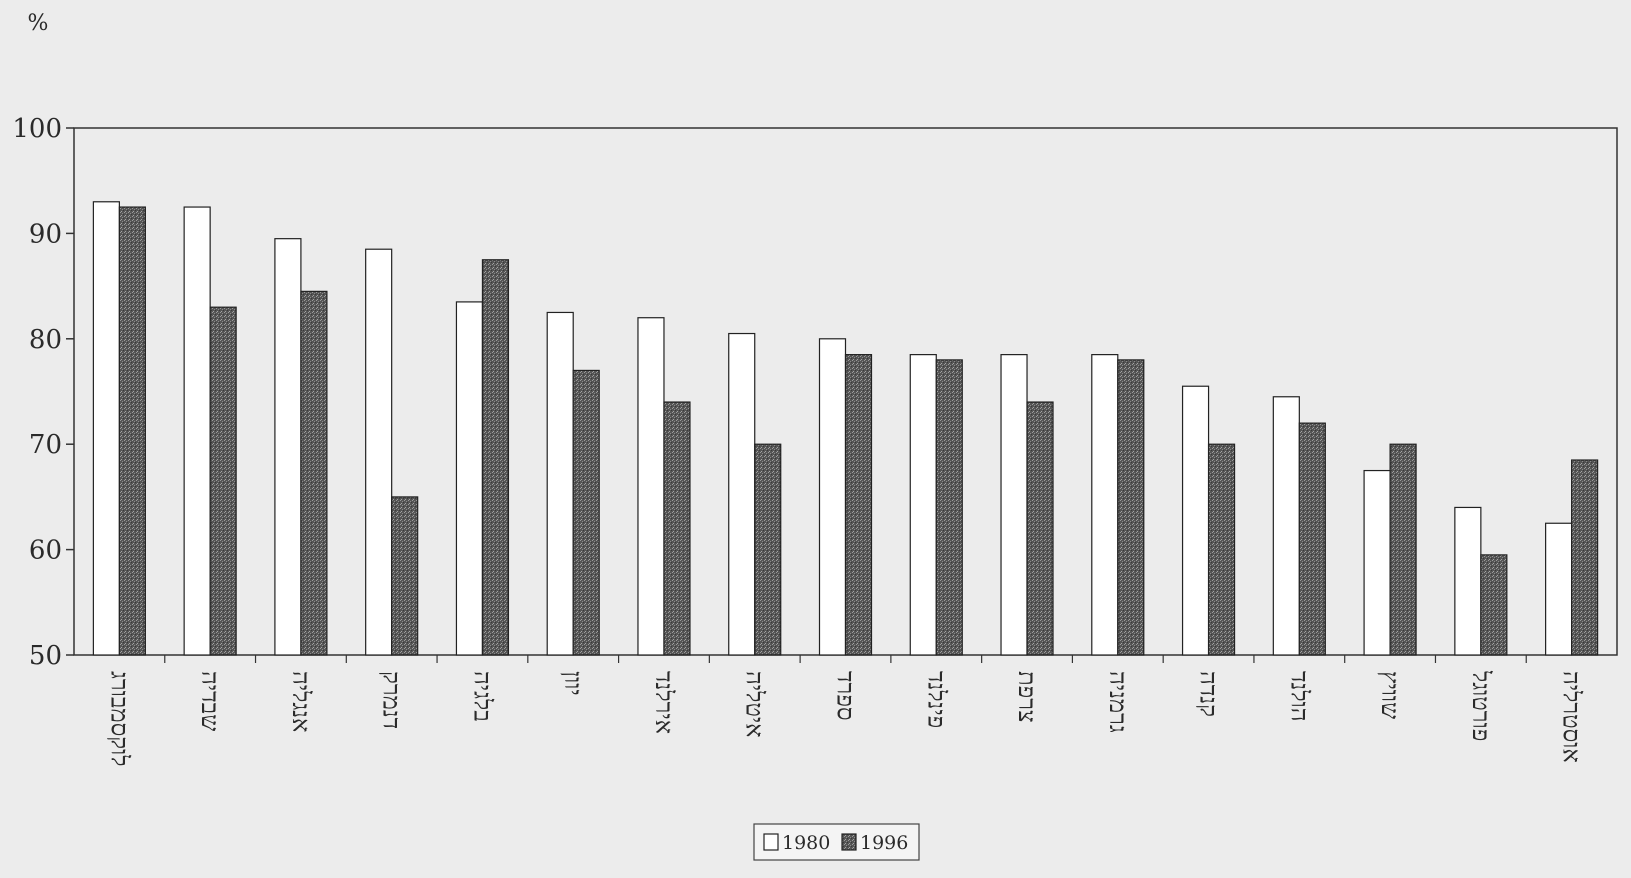 This screenshot has width=1631, height=878. Describe the element at coordinates (45, 551) in the screenshot. I see `y-tick-label-1: 60` at that location.